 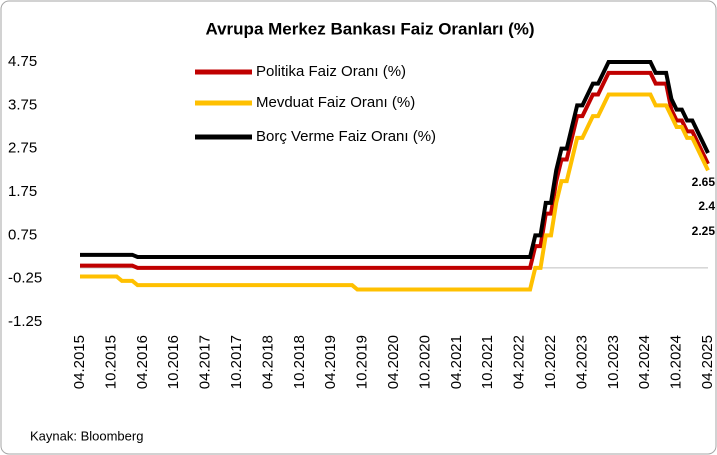 I want to click on x-tick-label: 10.2024, so click(x=676, y=362).